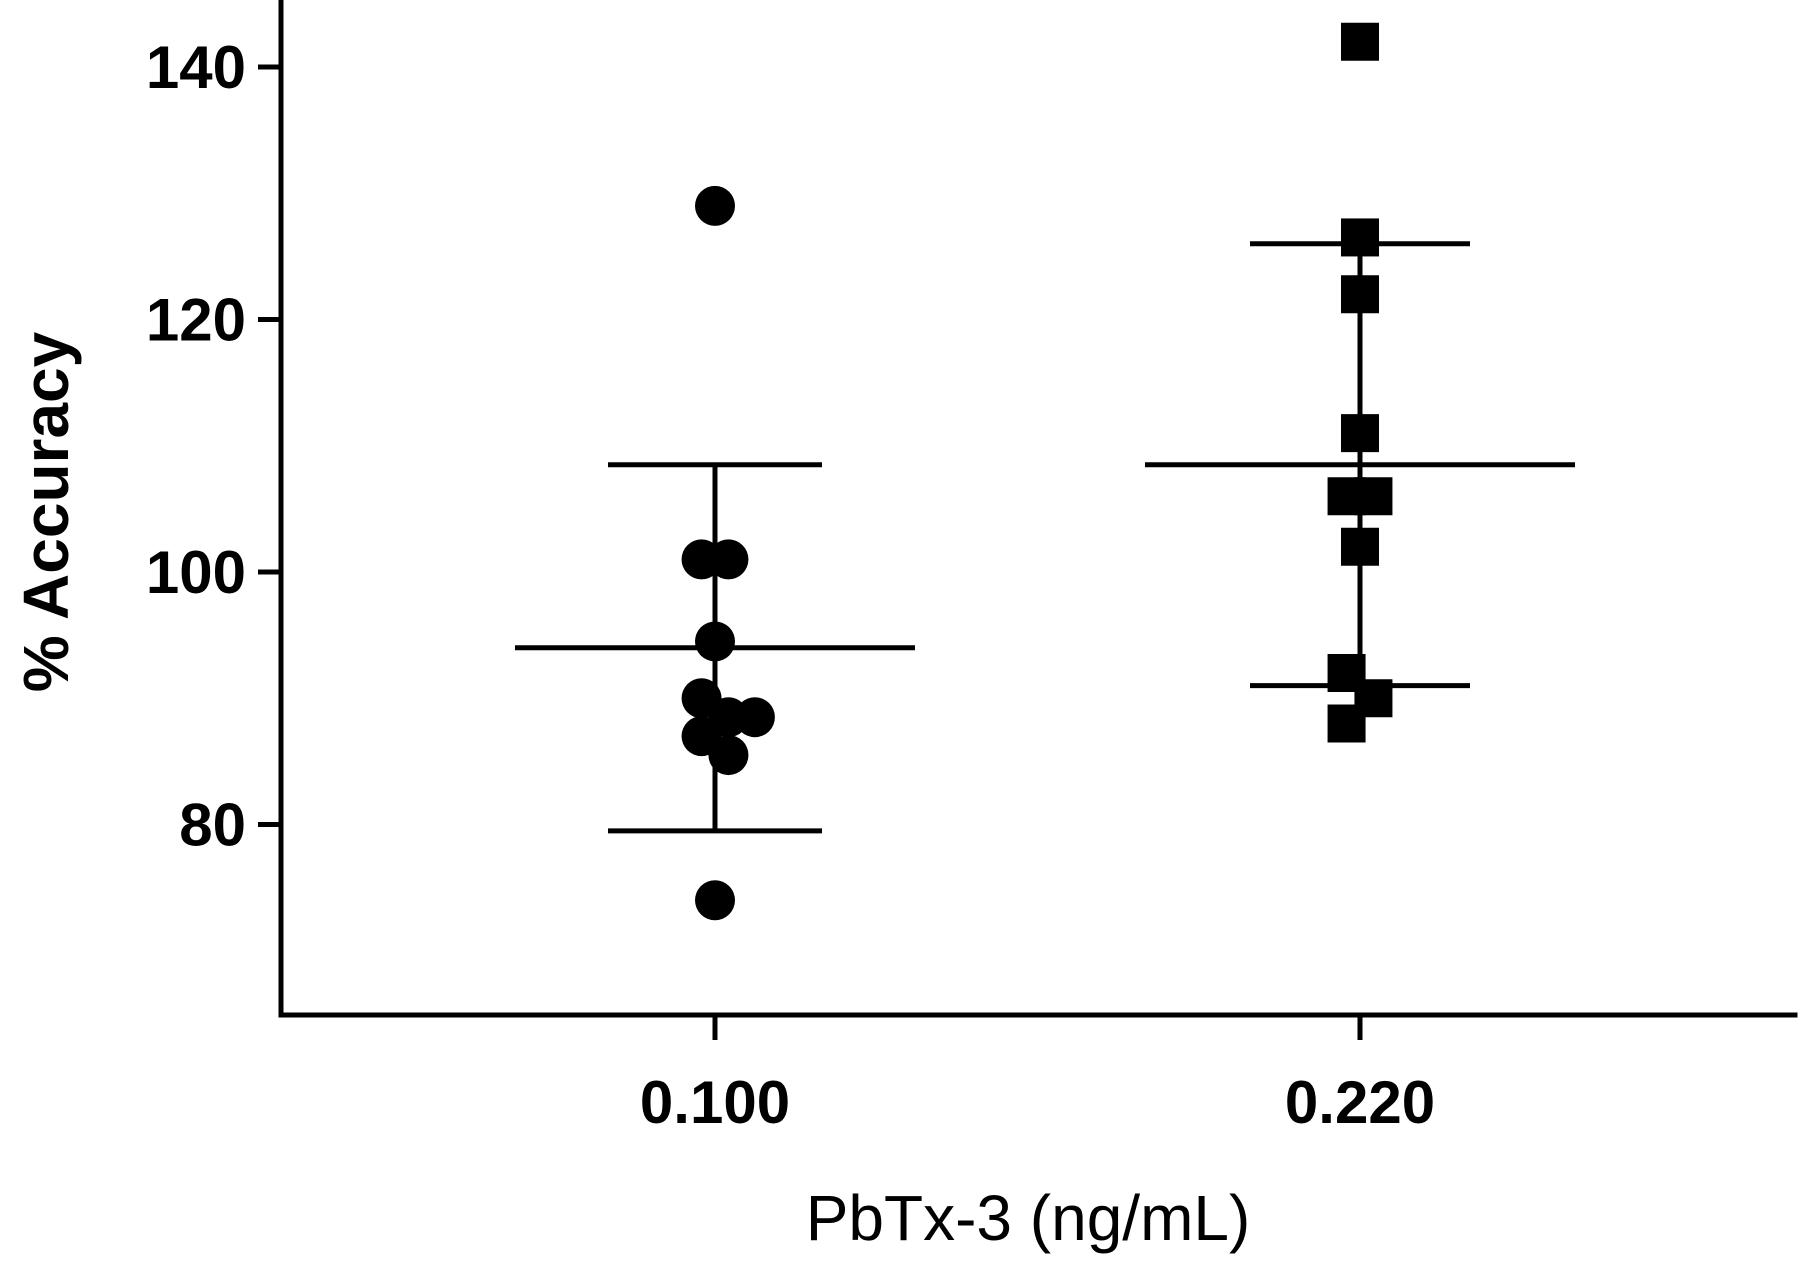  What do you see at coordinates (196, 320) in the screenshot?
I see `y-tick-label: 120` at bounding box center [196, 320].